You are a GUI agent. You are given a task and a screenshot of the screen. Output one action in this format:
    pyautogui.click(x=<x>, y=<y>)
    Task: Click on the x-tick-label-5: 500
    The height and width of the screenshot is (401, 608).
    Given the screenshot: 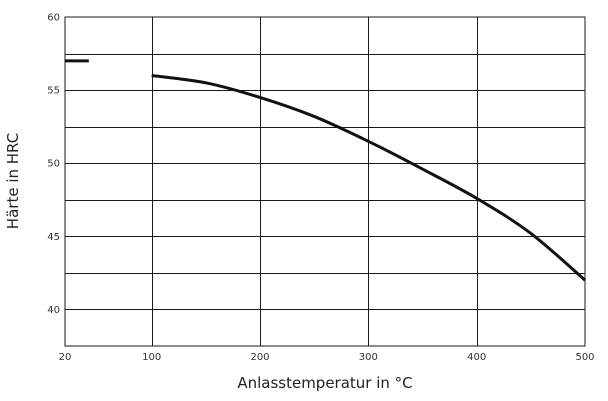 What is the action you would take?
    pyautogui.click(x=584, y=357)
    